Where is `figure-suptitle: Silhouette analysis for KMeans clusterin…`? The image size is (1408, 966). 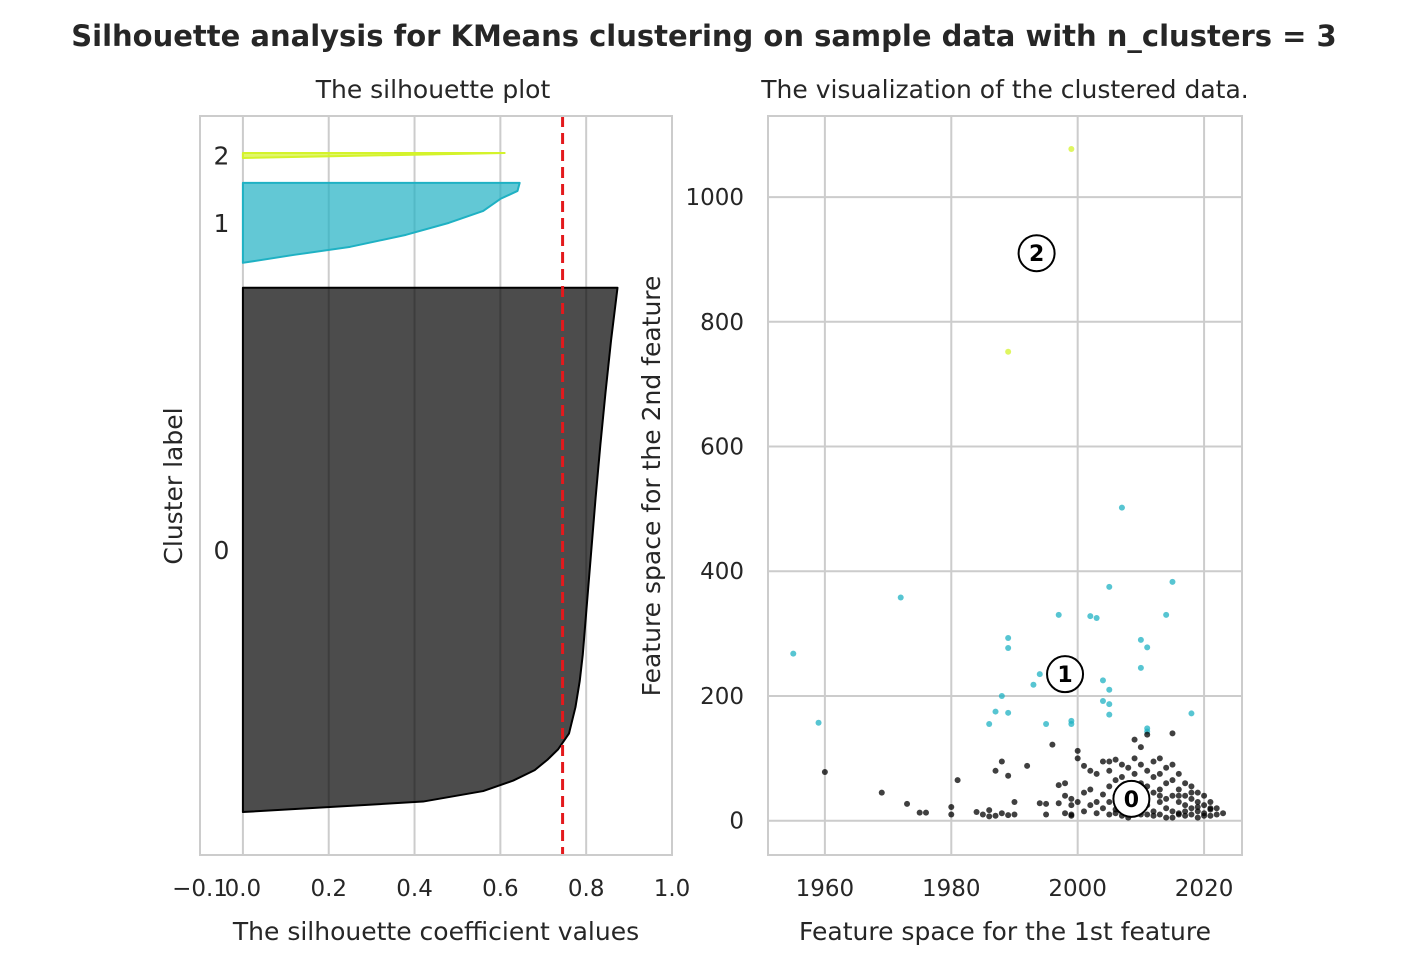
figure-suptitle: Silhouette analysis for KMeans clusterin… is located at coordinates (703, 36).